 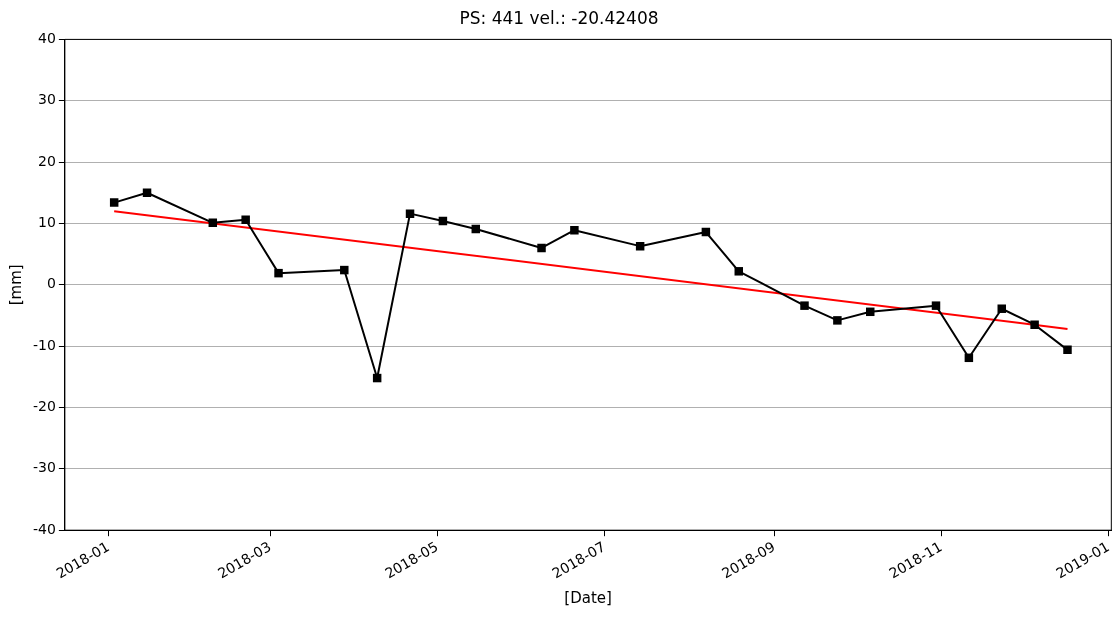 What do you see at coordinates (47, 38) in the screenshot?
I see `y-tick-label: 40` at bounding box center [47, 38].